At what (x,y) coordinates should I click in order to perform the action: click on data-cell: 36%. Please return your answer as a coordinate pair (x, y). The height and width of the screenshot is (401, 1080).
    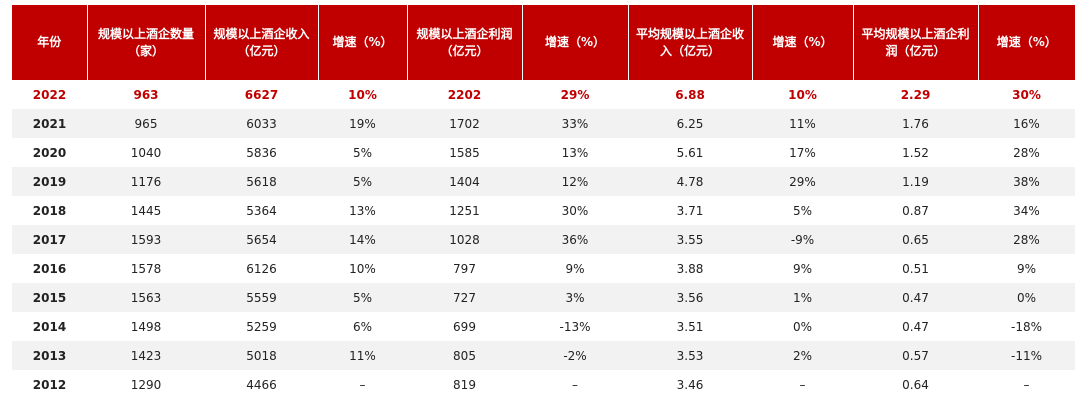
    Looking at the image, I should click on (575, 239).